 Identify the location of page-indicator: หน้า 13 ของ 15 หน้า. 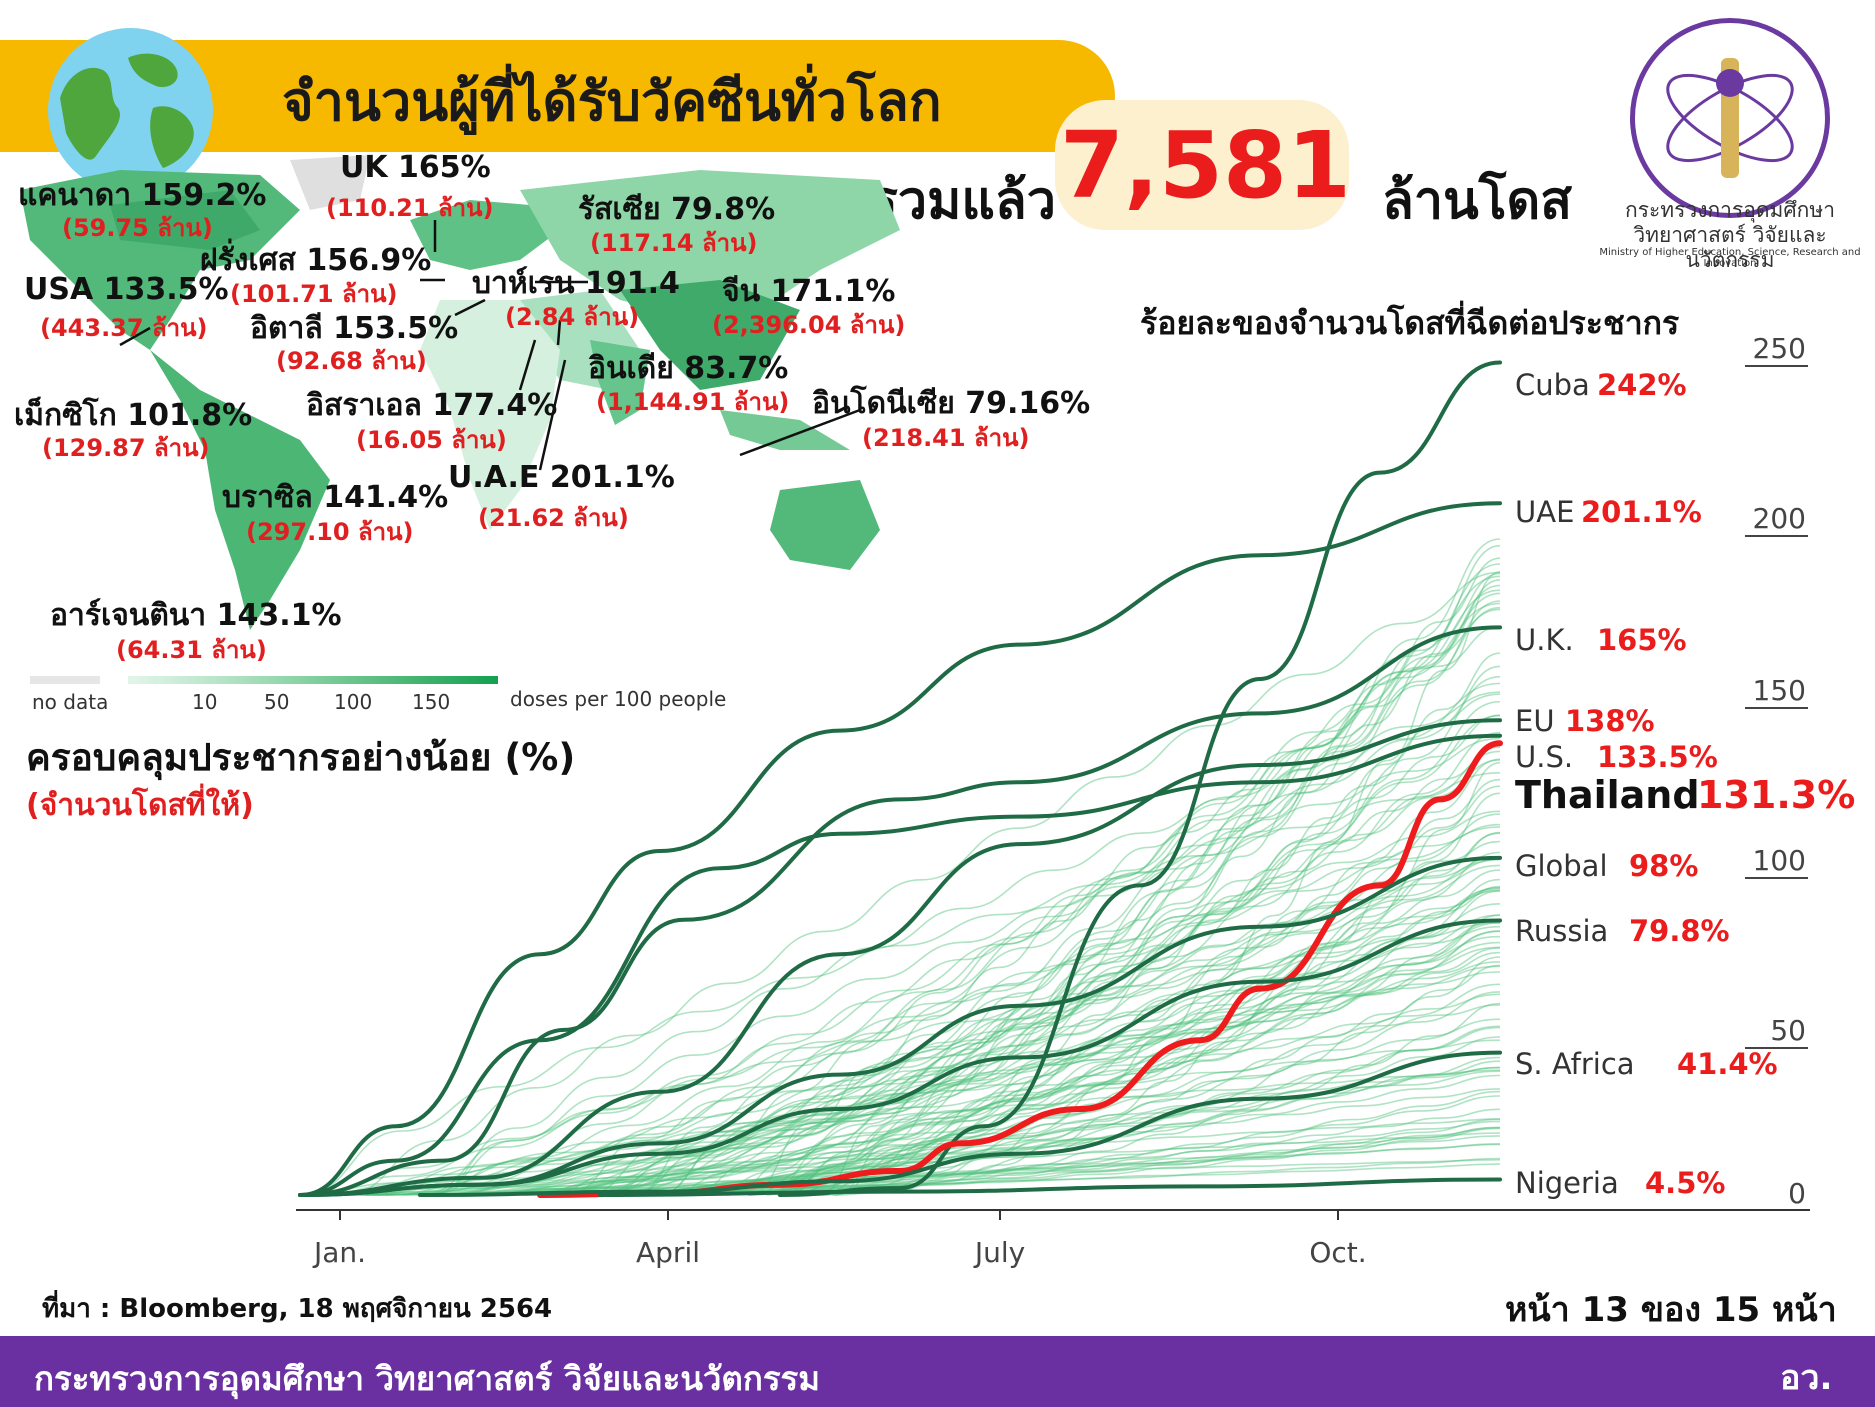
(1671, 1310).